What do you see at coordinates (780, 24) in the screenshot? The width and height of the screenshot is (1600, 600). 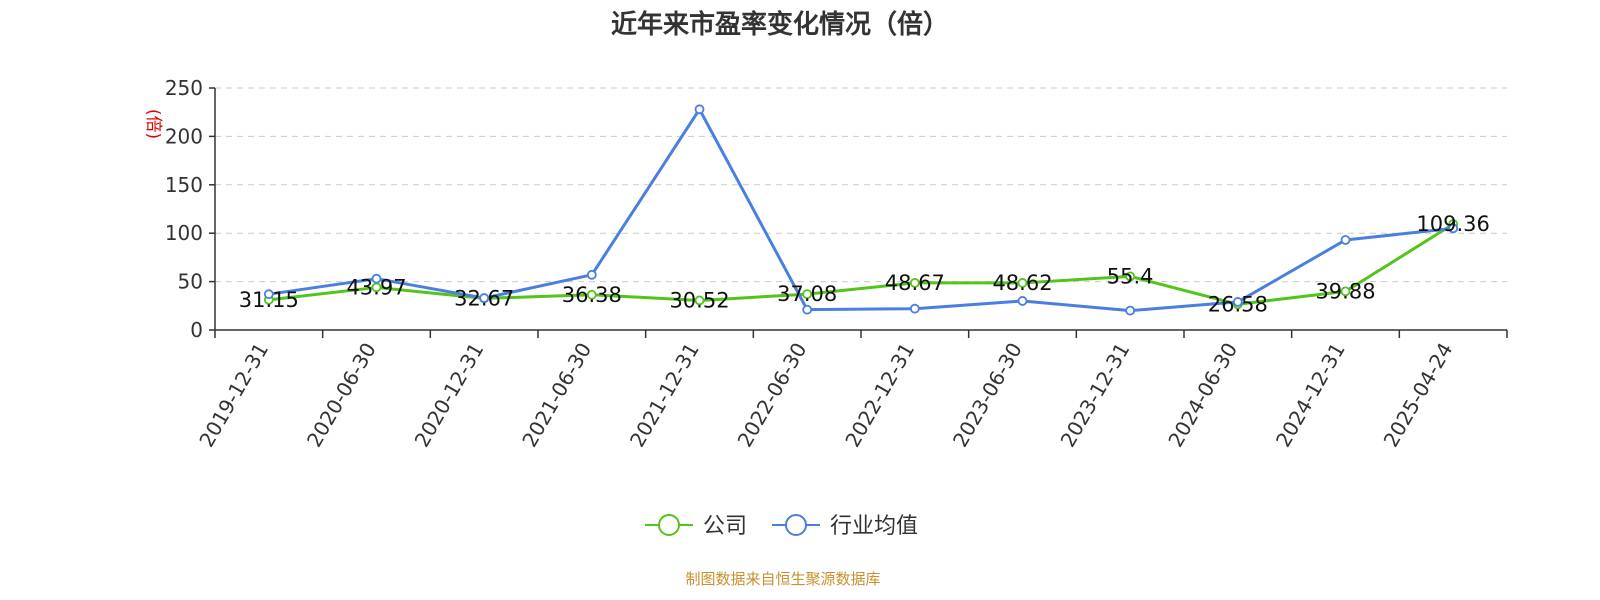 I see `chart-title: 近年来市盈率变化情况（倍）` at bounding box center [780, 24].